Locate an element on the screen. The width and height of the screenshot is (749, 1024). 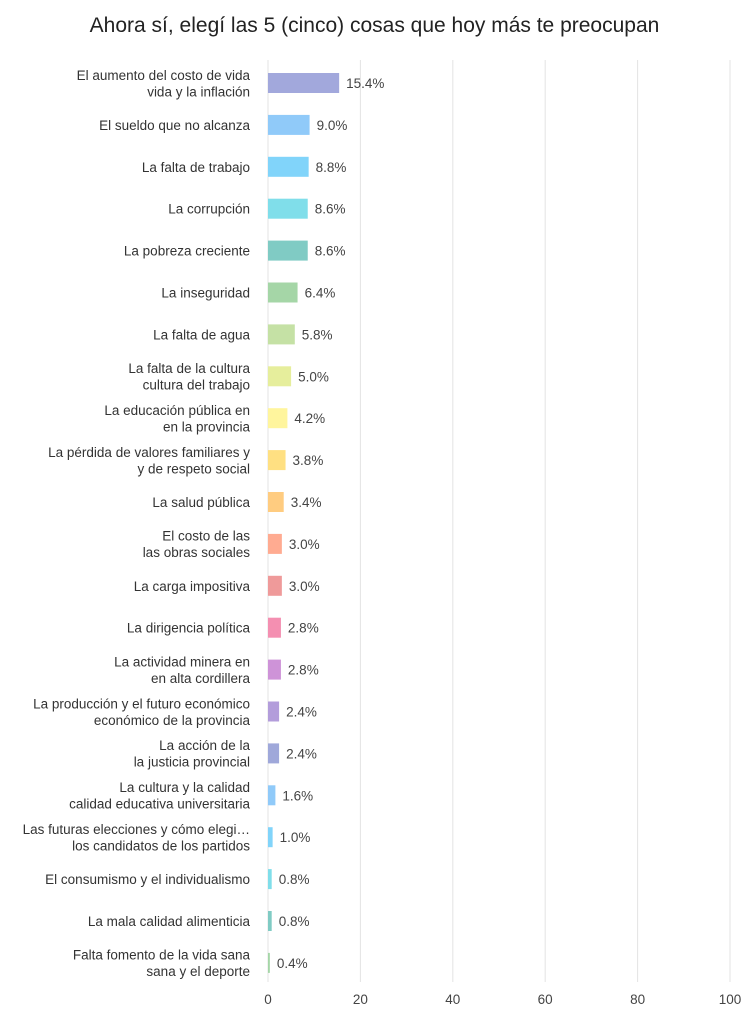
category-label: La salud pública is located at coordinates (201, 502).